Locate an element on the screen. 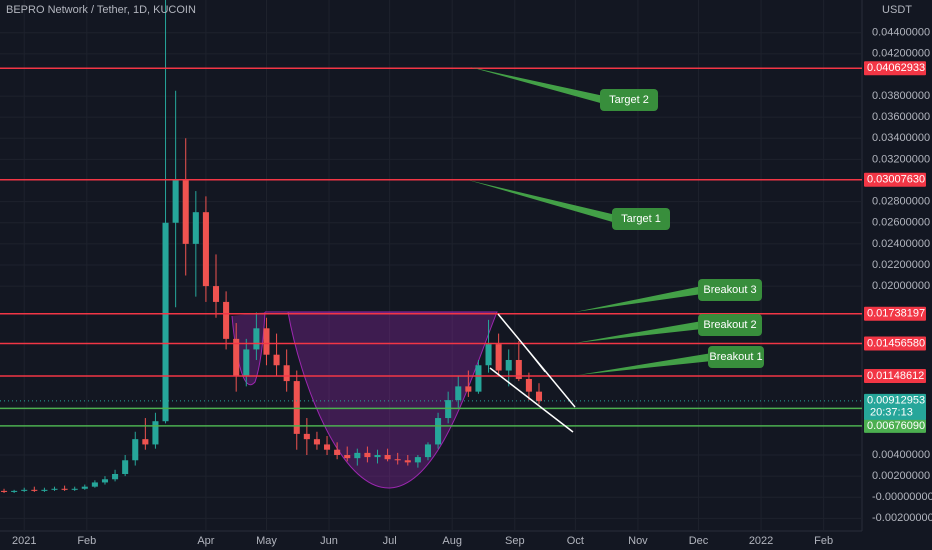 The image size is (932, 550). x-tick-label: Jun is located at coordinates (329, 541).